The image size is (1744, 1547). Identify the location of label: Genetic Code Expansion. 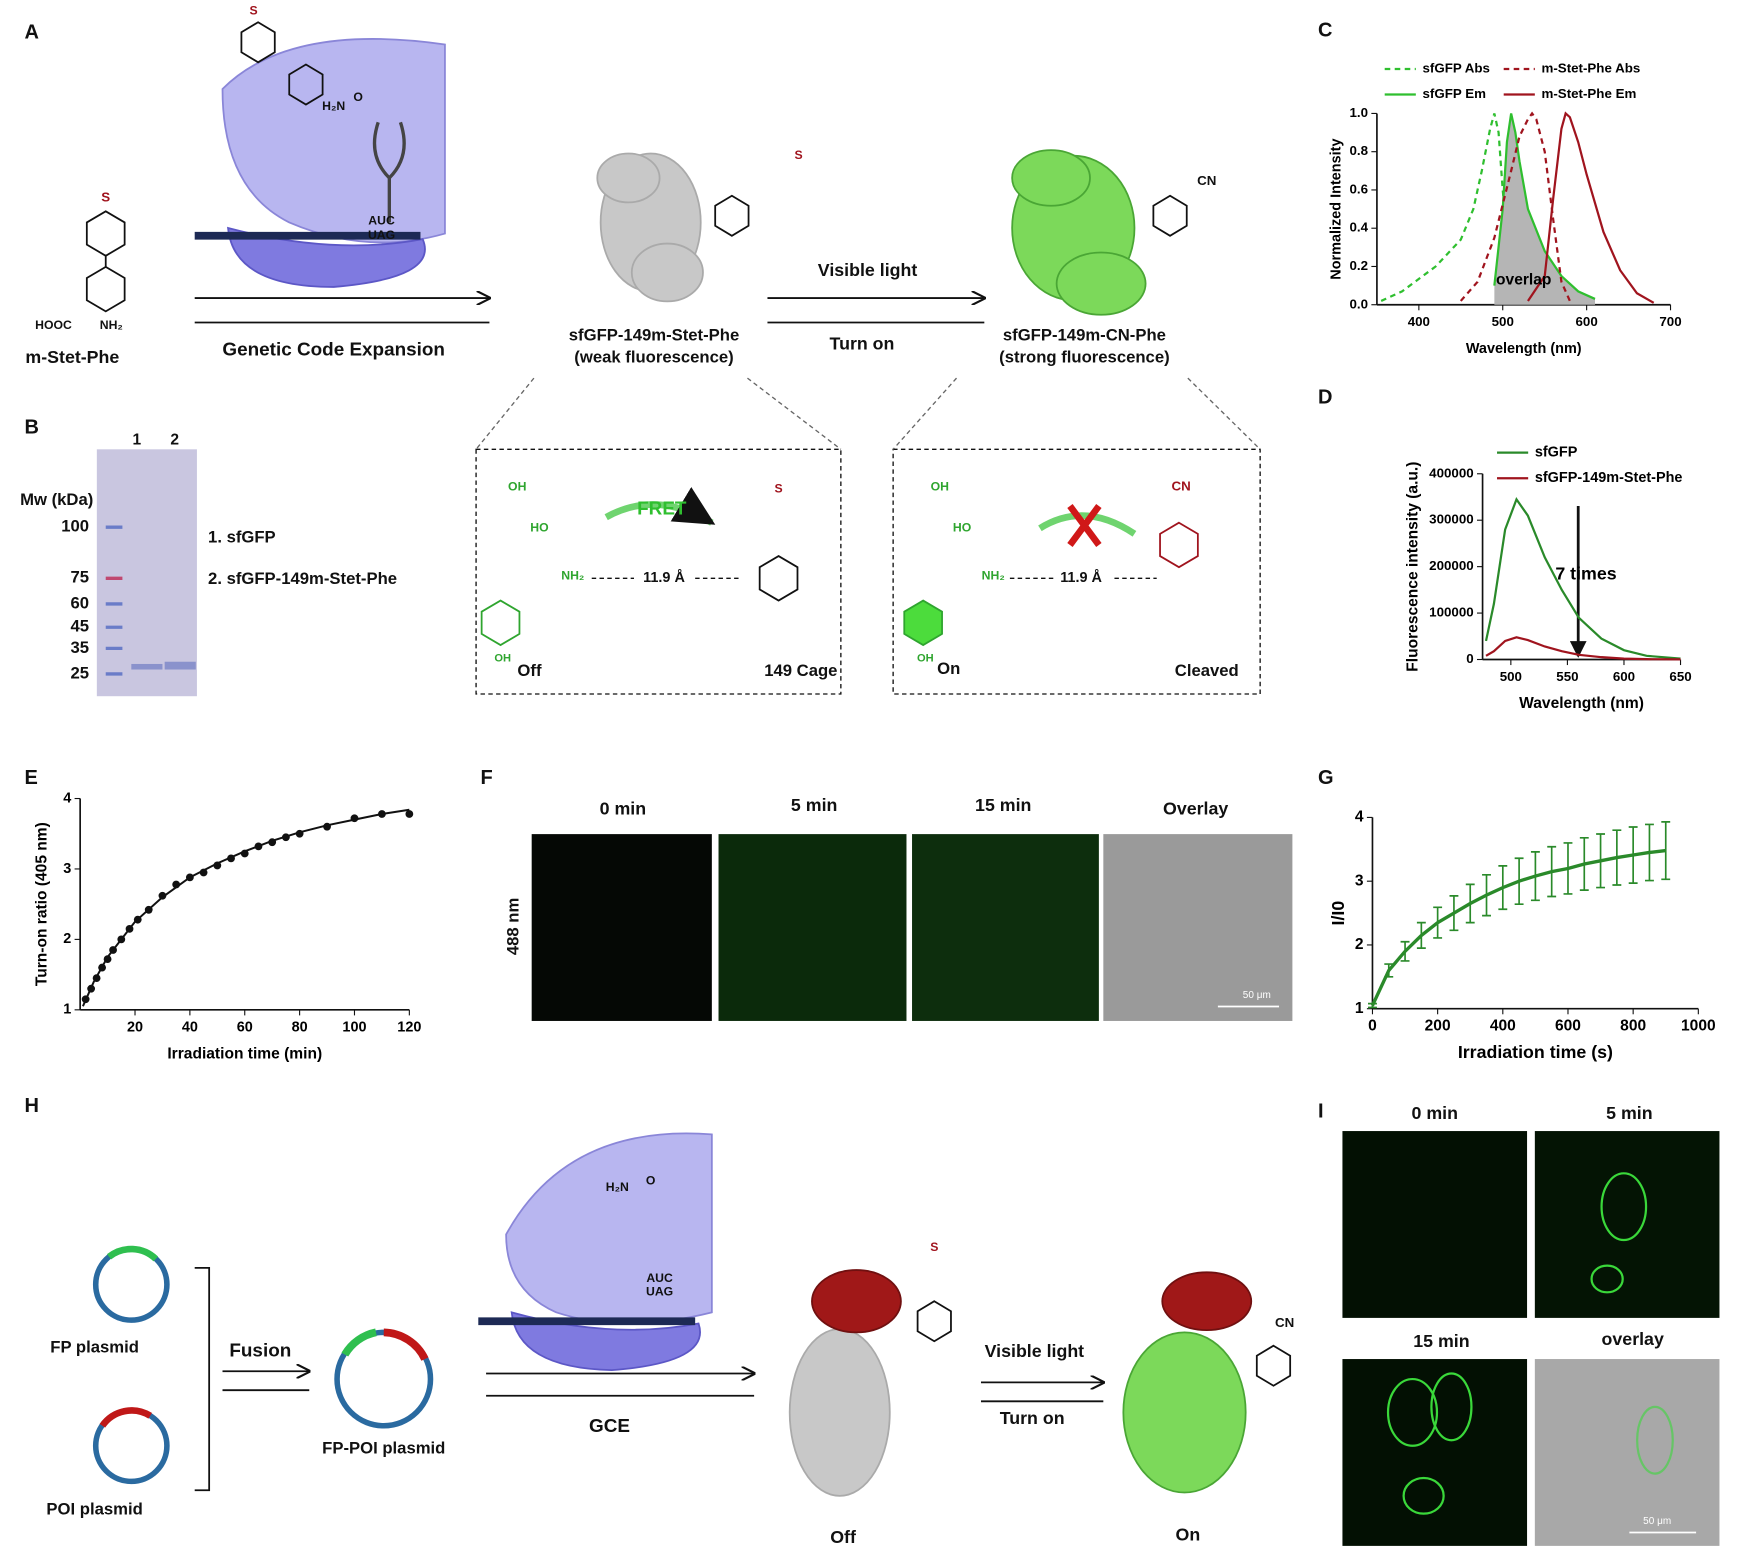
(333, 349).